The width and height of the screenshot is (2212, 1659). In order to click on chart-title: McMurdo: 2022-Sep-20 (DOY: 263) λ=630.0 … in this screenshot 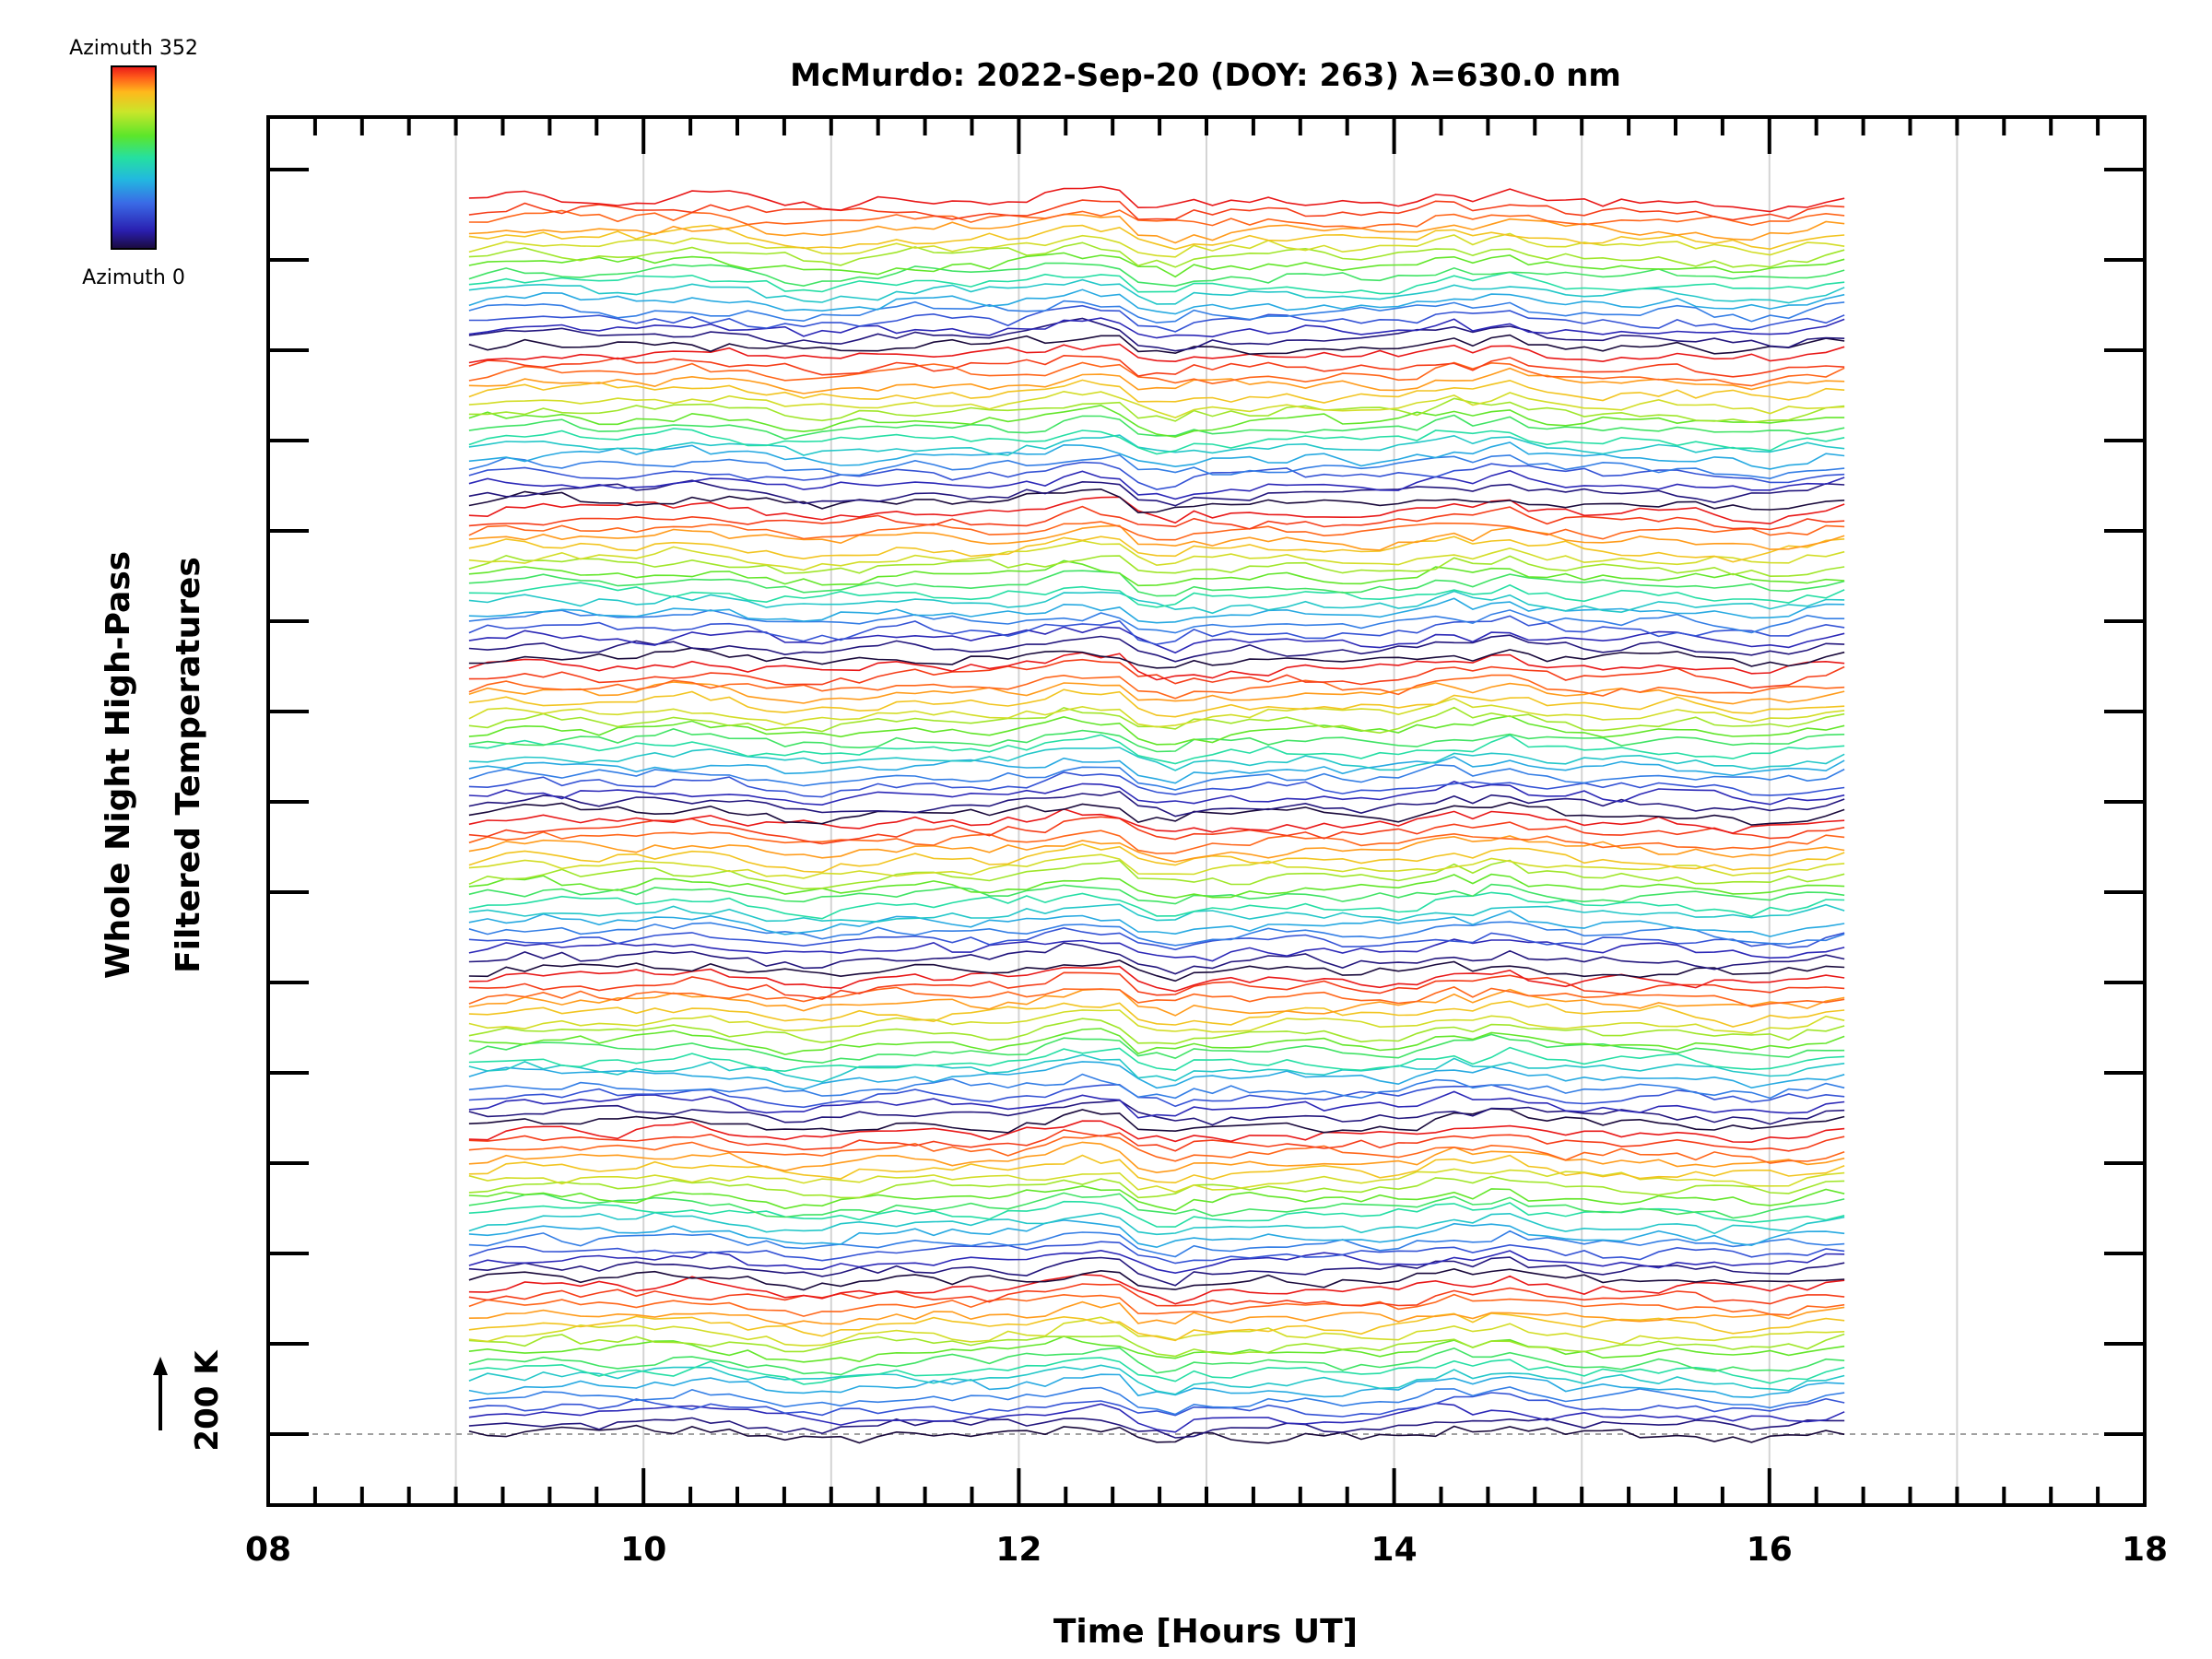, I will do `click(1205, 75)`.